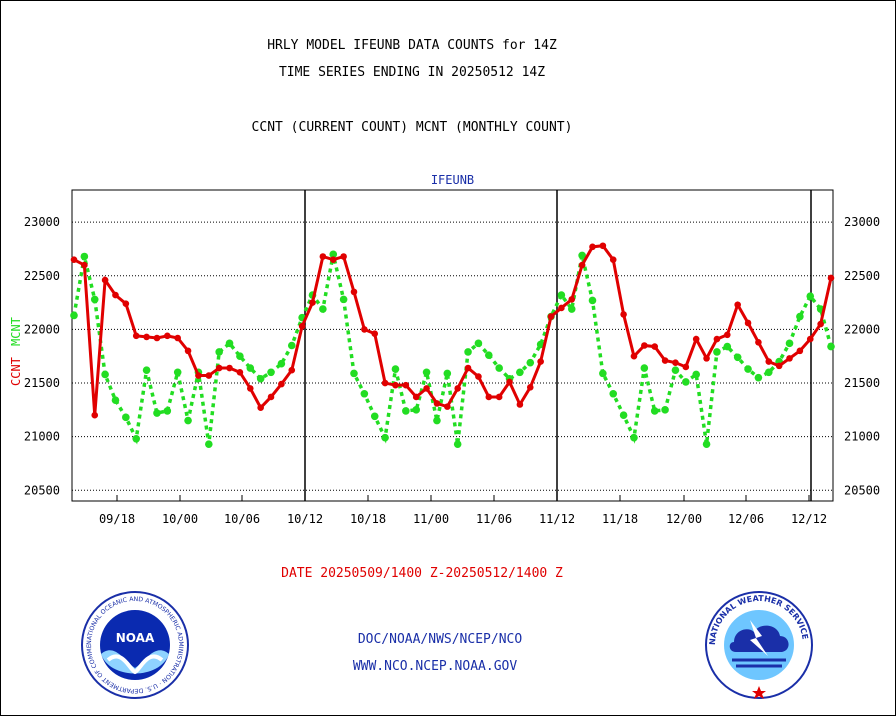 The width and height of the screenshot is (896, 716). I want to click on y-axis-label-mcnt: MCNT, so click(16, 331).